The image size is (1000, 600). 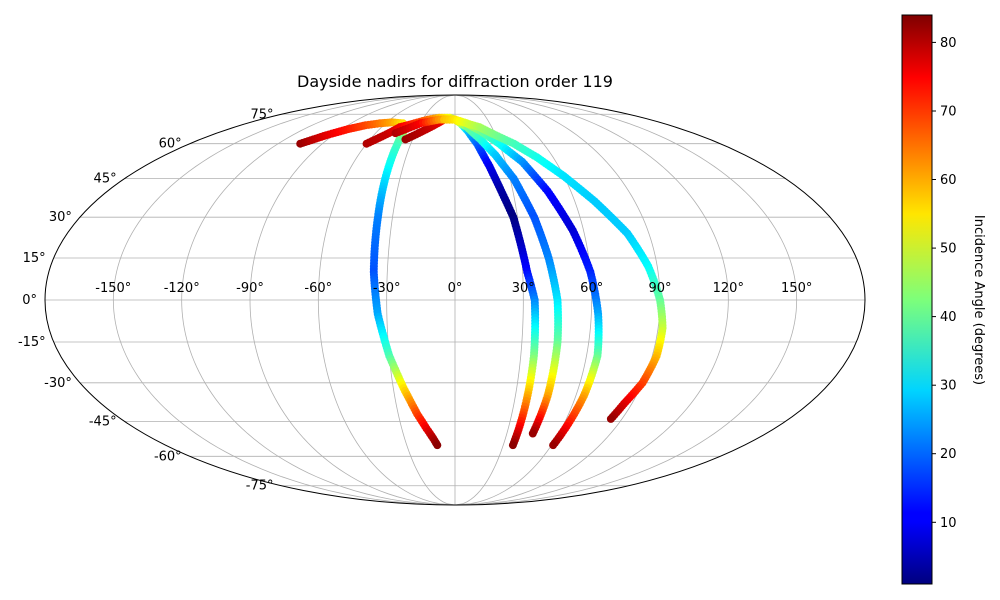 What do you see at coordinates (261, 114) in the screenshot?
I see `y-tick-label: 75°` at bounding box center [261, 114].